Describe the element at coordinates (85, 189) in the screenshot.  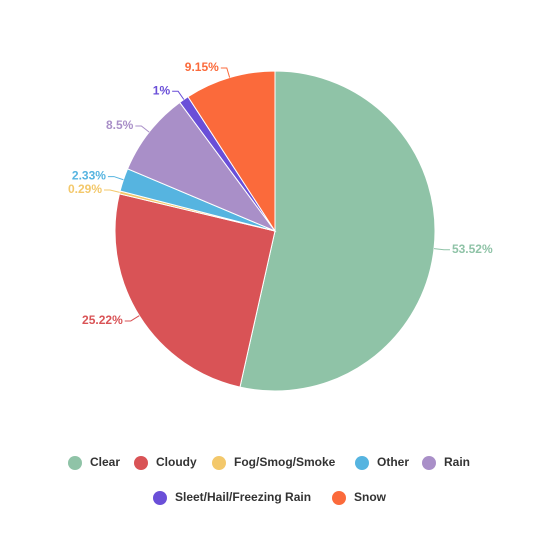
I see `data-label: 0.29%` at that location.